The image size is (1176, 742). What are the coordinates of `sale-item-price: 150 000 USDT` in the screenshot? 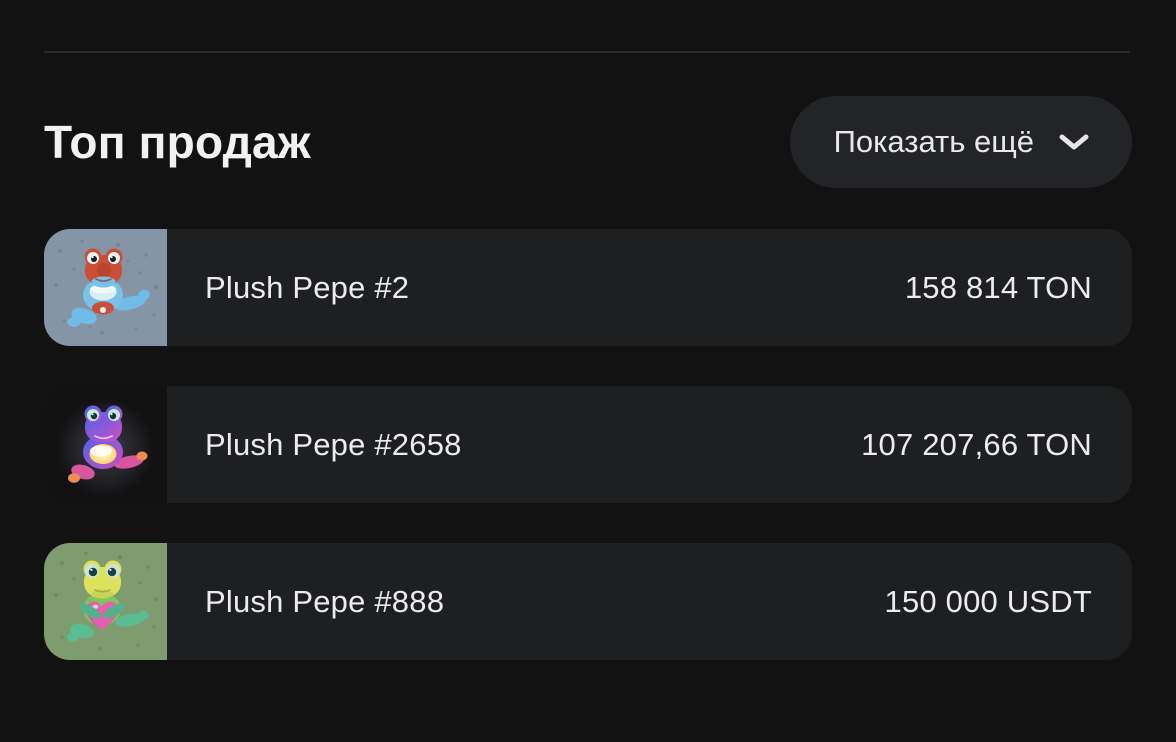 It's located at (988, 601).